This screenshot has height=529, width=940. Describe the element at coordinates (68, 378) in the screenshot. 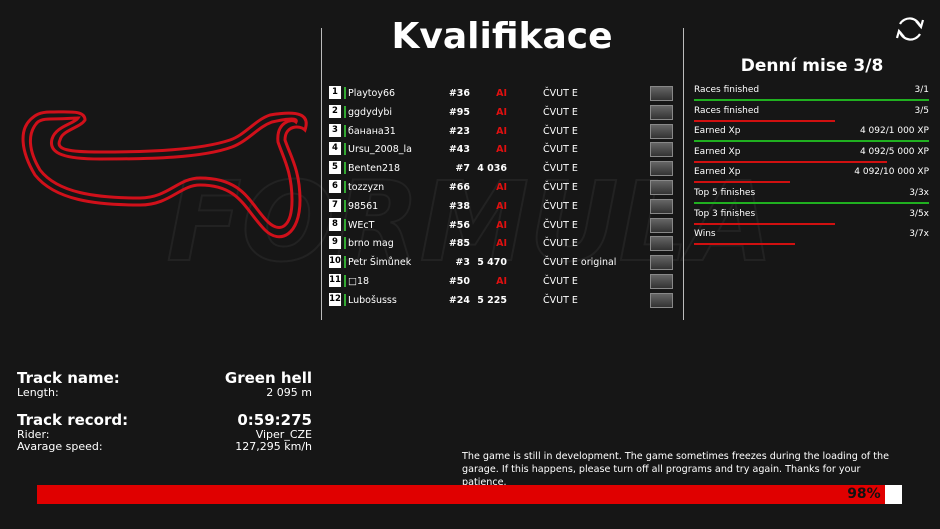

I see `label: Track name:` at that location.